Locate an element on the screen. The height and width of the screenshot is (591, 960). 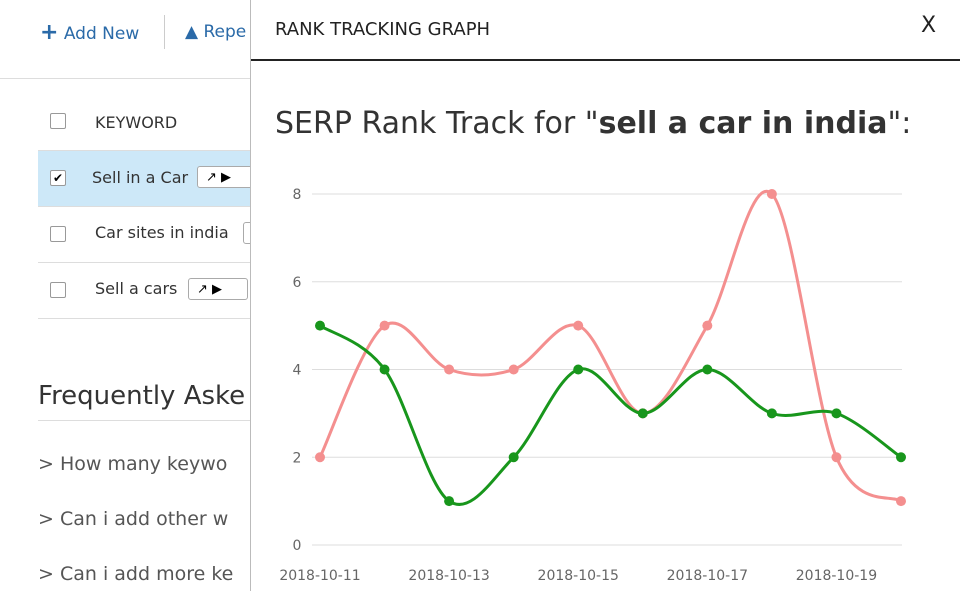
faq-text: How many keywo is located at coordinates (143, 464).